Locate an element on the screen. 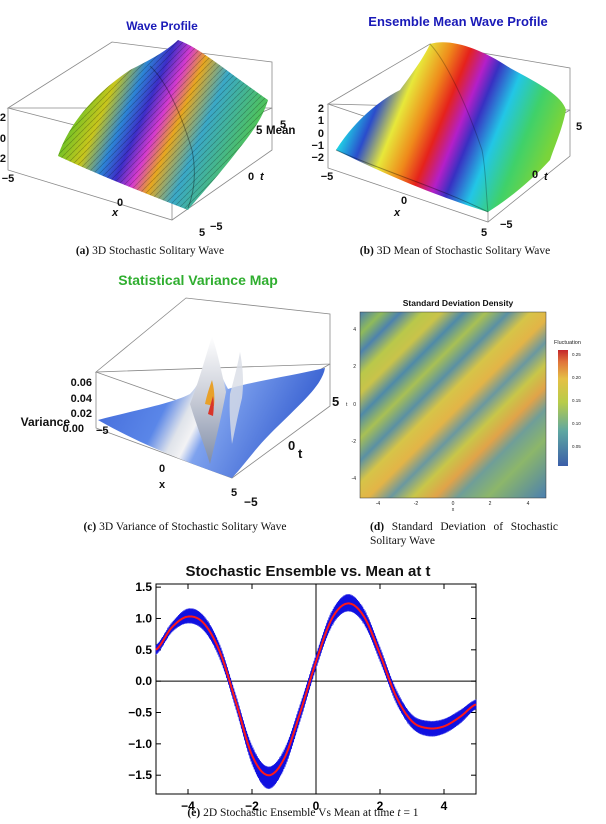 This screenshot has width=606, height=824. panel-c-x-tick: 5 is located at coordinates (234, 493).